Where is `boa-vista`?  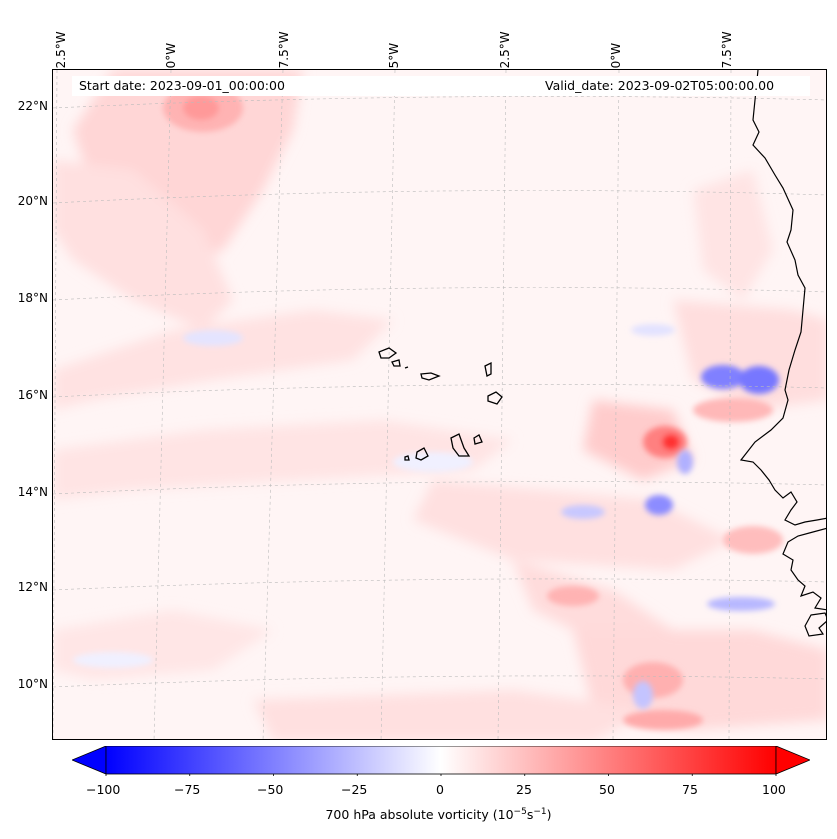 boa-vista is located at coordinates (495, 398).